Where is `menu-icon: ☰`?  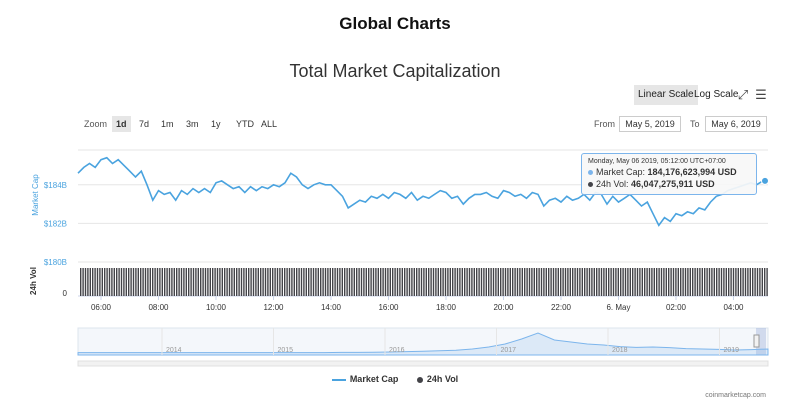 menu-icon: ☰ is located at coordinates (761, 94).